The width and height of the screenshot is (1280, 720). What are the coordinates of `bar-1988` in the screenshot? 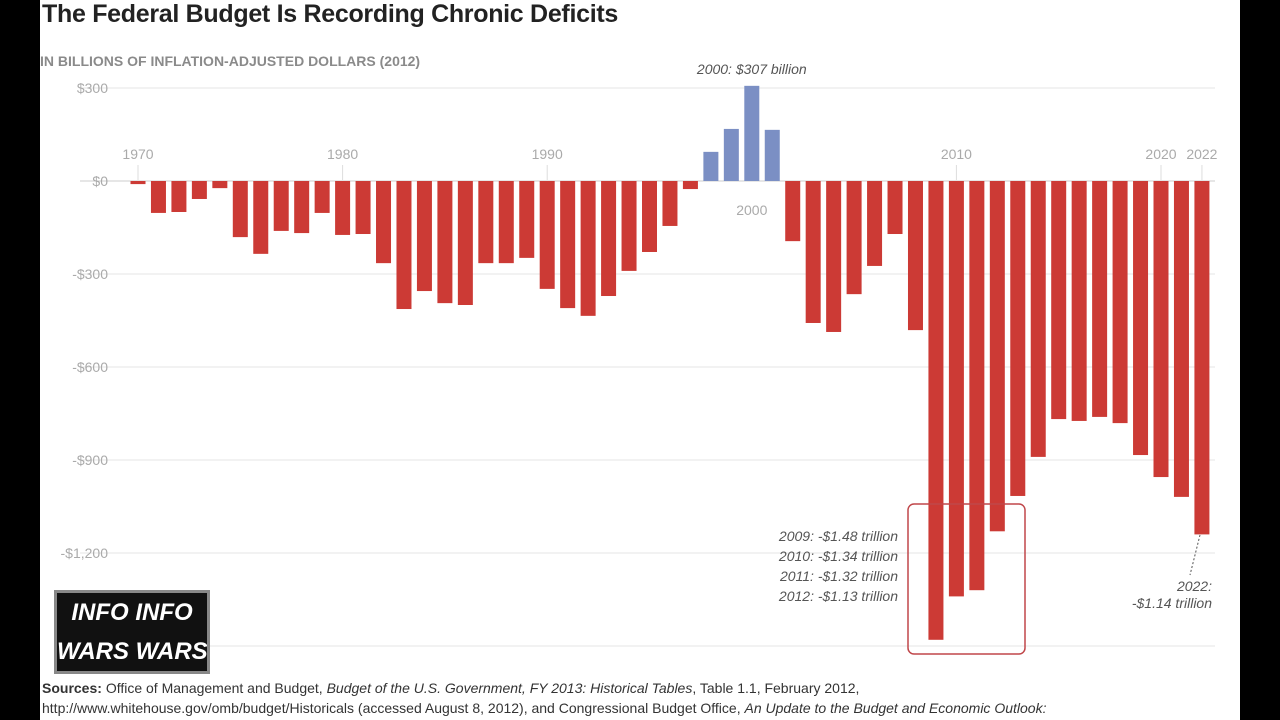 It's located at (506, 222).